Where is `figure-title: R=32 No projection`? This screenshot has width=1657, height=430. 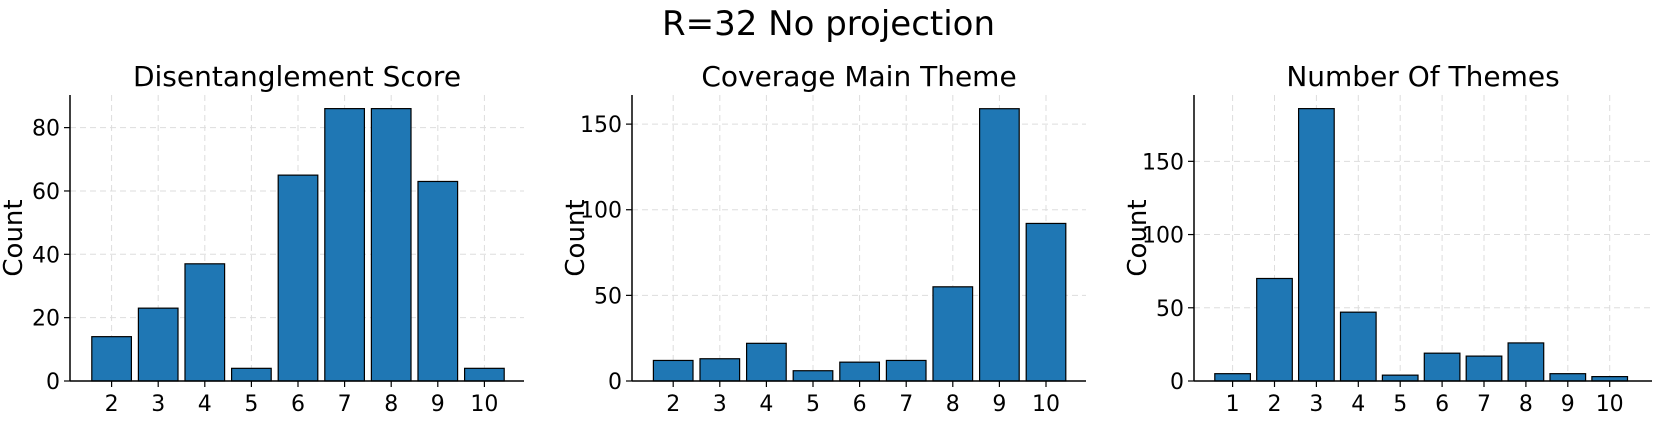 figure-title: R=32 No projection is located at coordinates (828, 24).